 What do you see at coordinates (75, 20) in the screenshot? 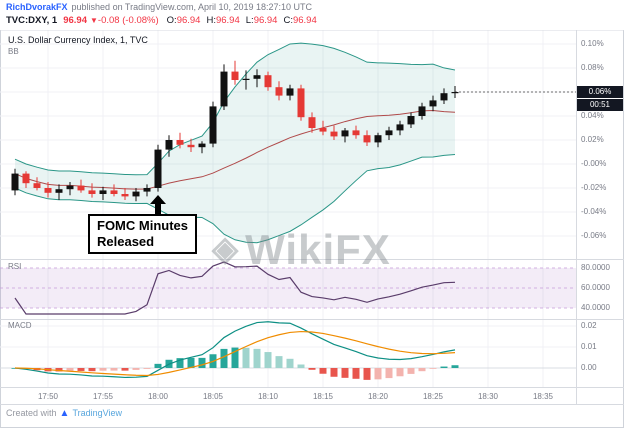
I see `last-price: 96.94` at bounding box center [75, 20].